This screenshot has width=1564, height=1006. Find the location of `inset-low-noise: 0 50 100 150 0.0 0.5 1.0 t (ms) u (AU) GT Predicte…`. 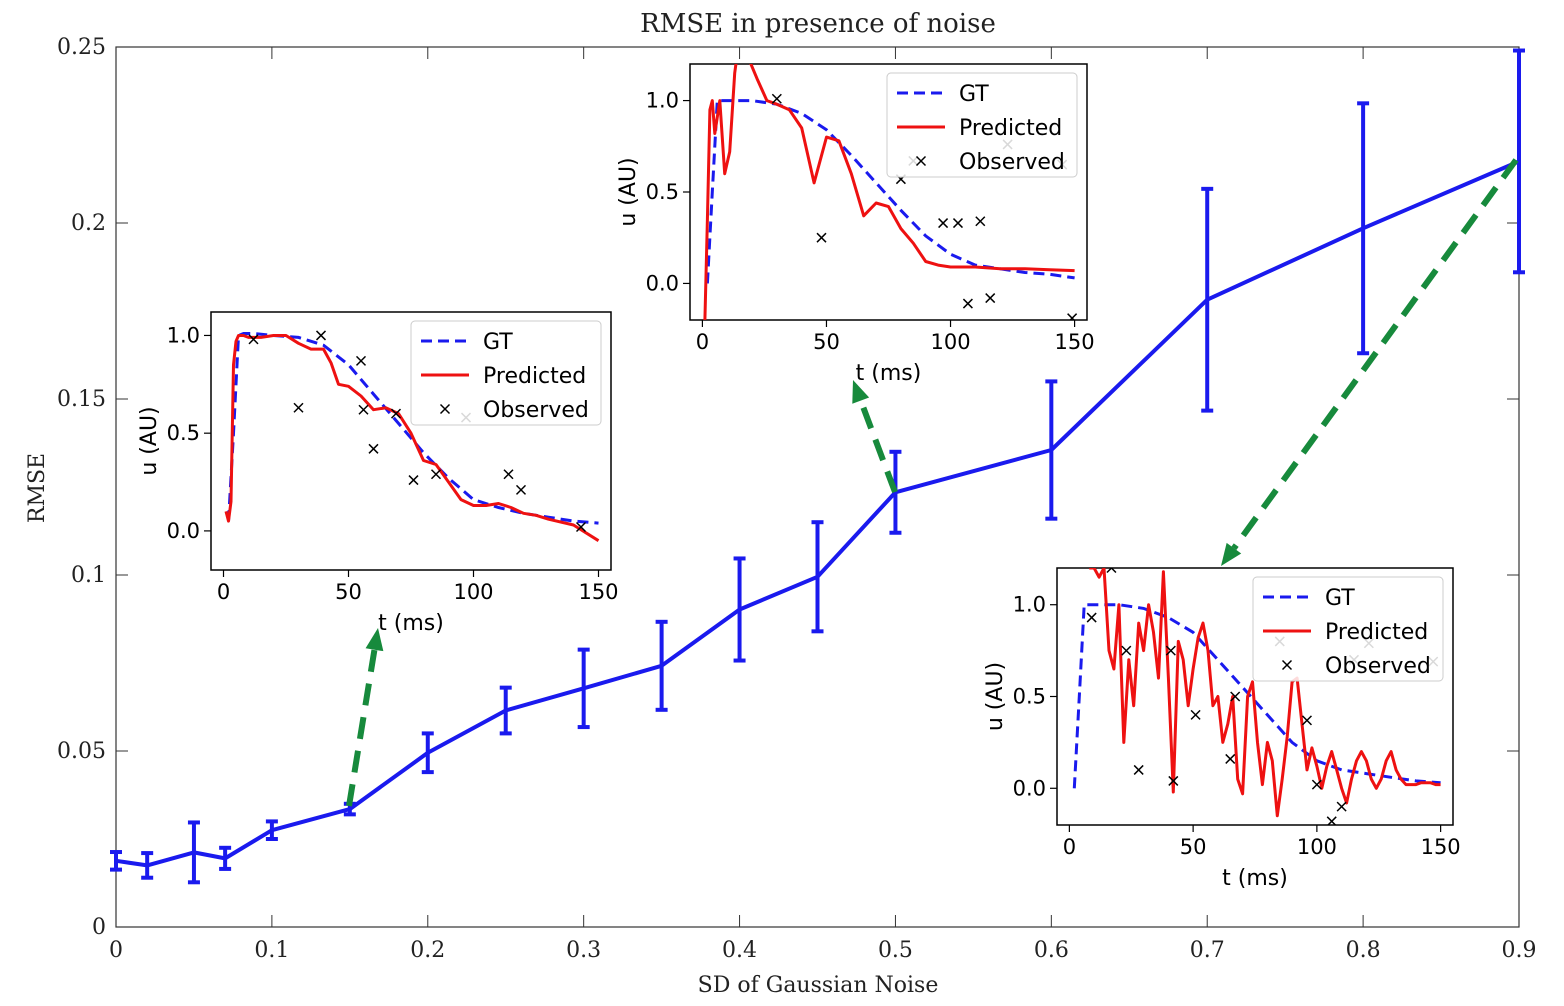

inset-low-noise: 0 50 100 150 0.0 0.5 1.0 t (ms) u (AU) GT Predicte… is located at coordinates (378, 473).